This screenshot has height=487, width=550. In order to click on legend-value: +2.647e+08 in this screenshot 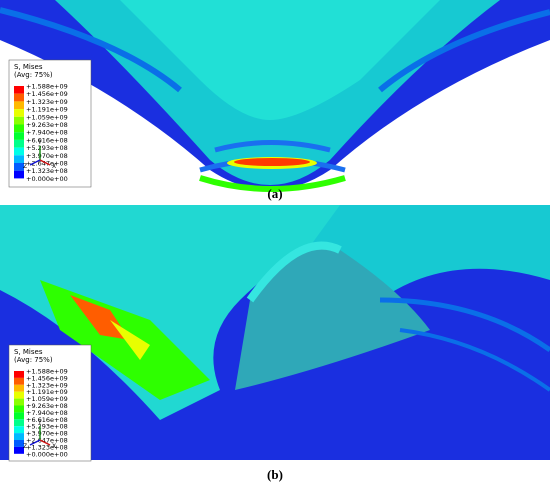, I will do `click(47, 441)`.